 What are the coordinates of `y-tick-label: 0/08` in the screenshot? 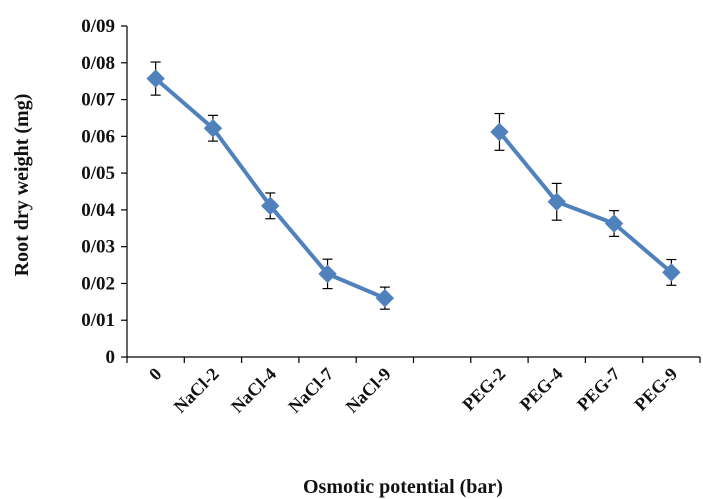 It's located at (98, 63).